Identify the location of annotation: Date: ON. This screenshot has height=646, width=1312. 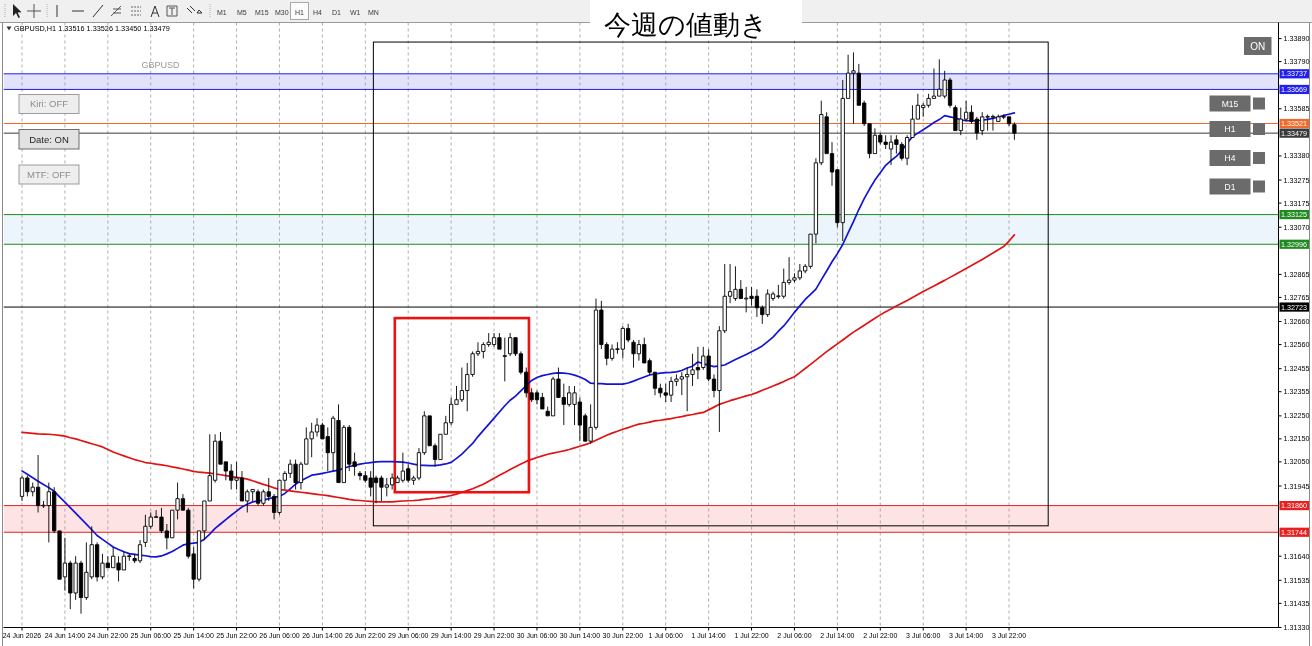
(49, 139).